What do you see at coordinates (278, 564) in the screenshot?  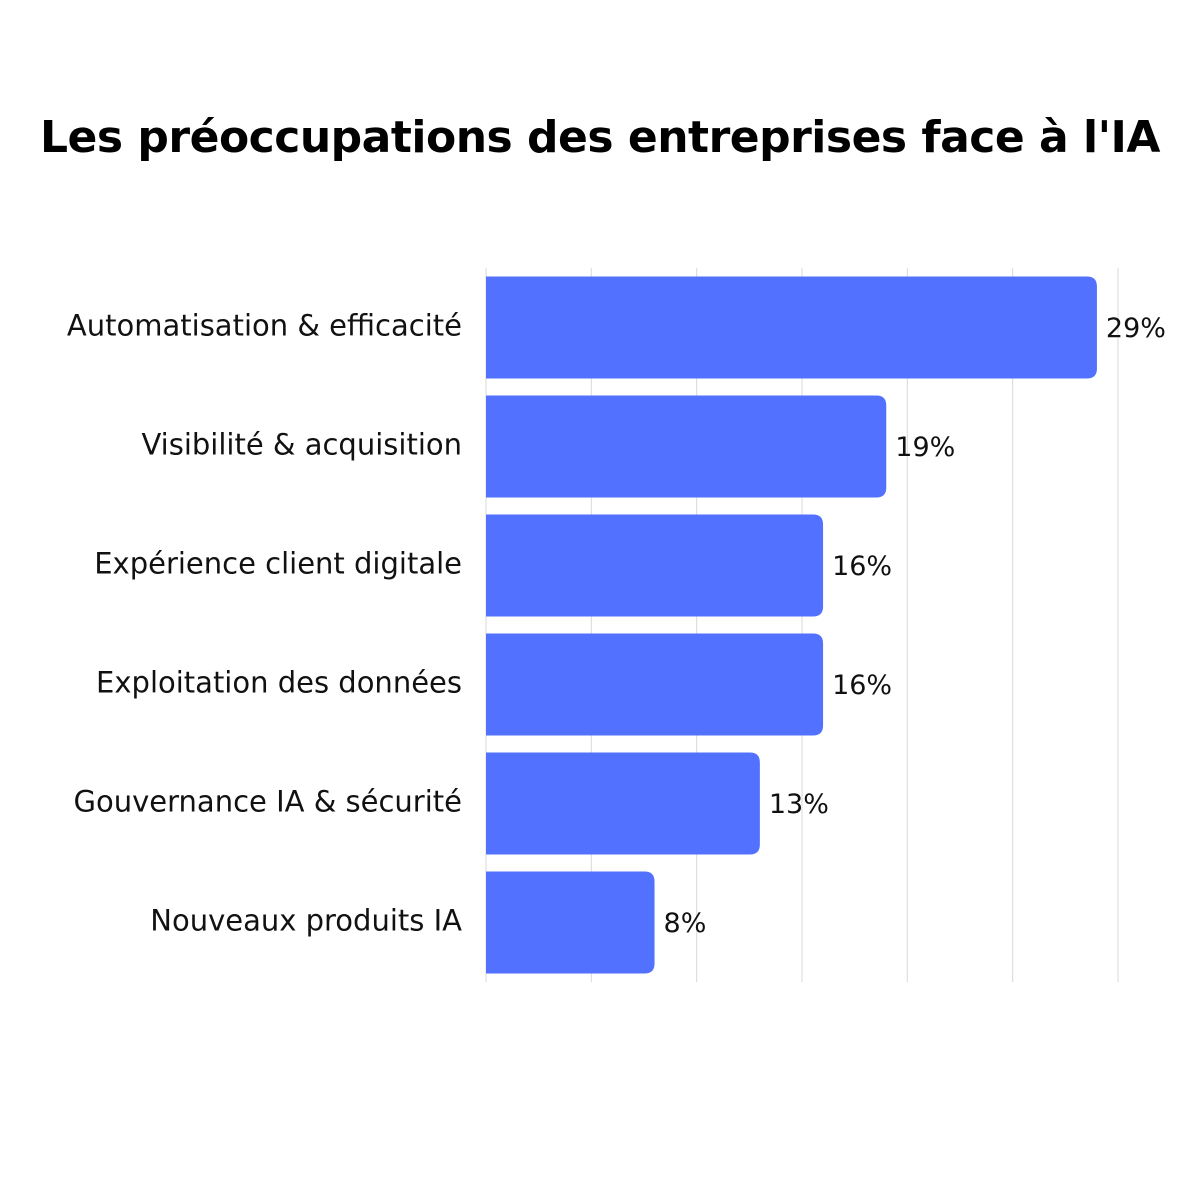 I see `category-label: Expérience client digitale` at bounding box center [278, 564].